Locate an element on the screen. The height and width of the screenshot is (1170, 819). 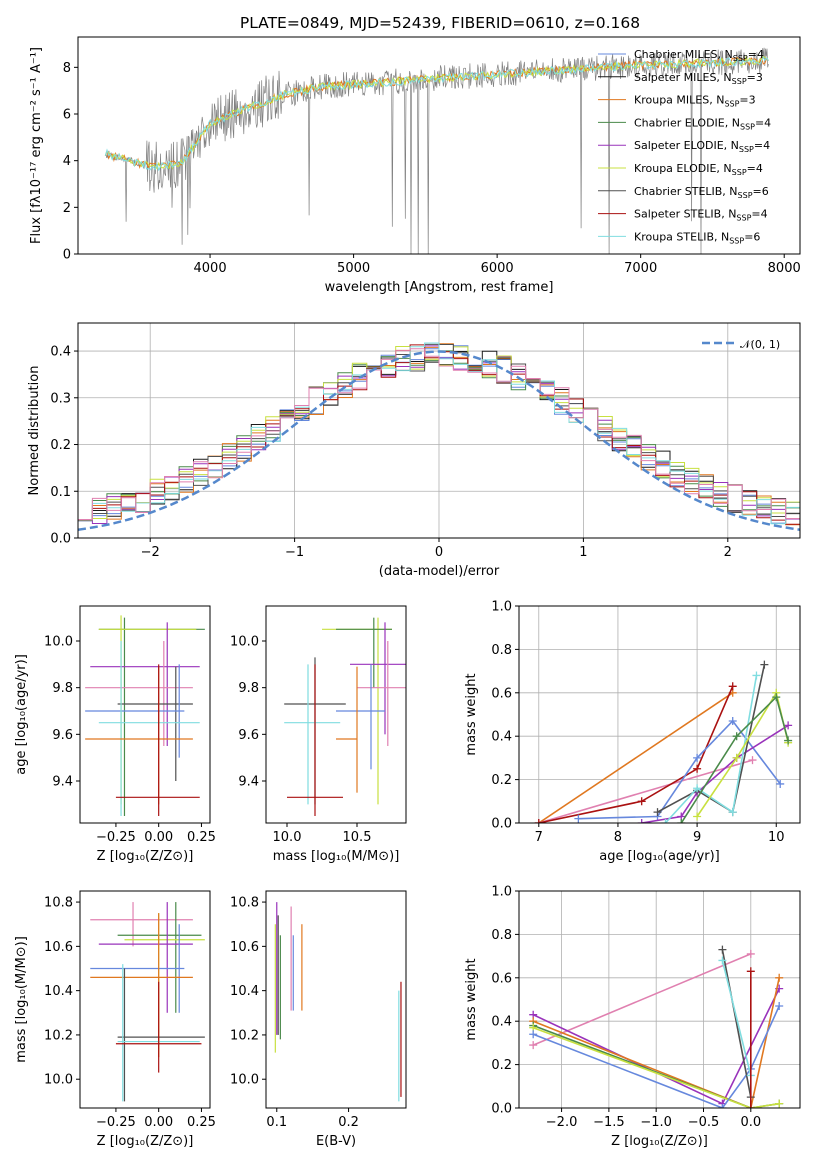
x-axis-label: wavelength [Angstrom, rest frame] is located at coordinates (439, 287).